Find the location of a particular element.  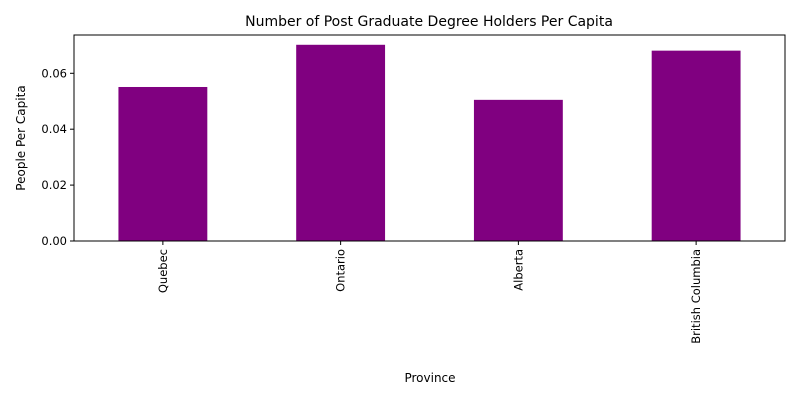

y-tick-label: 0.00 is located at coordinates (54, 241).